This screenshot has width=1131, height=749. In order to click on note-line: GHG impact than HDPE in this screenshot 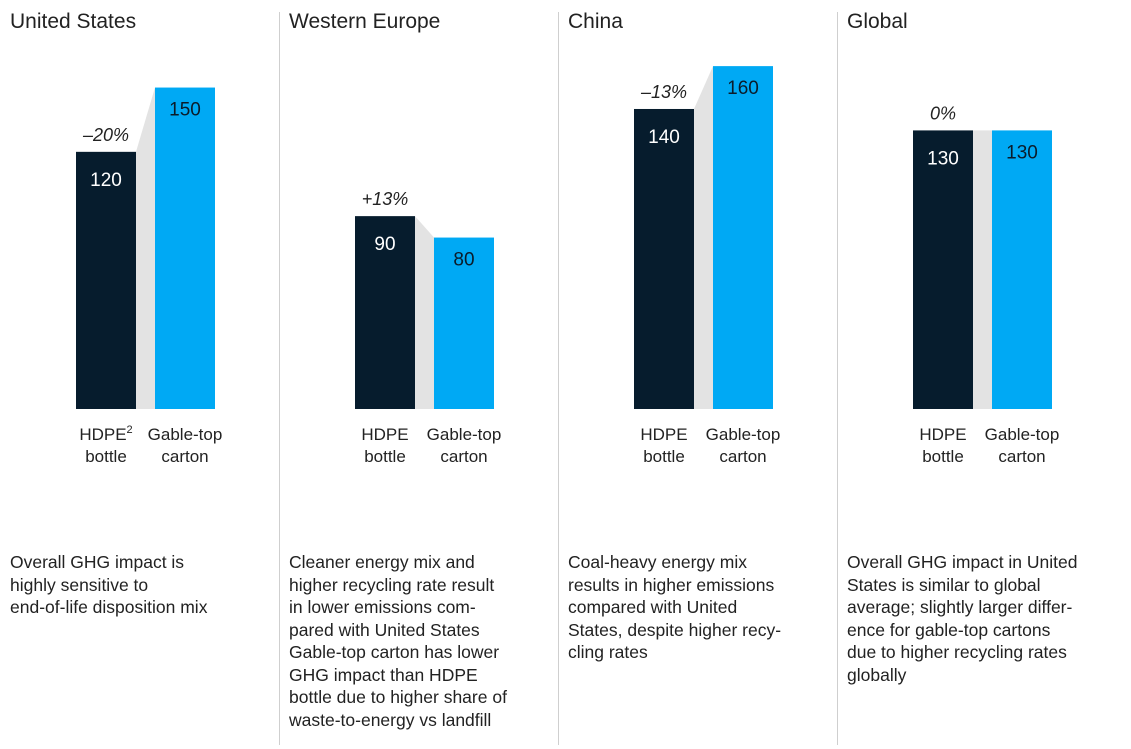, I will do `click(383, 674)`.